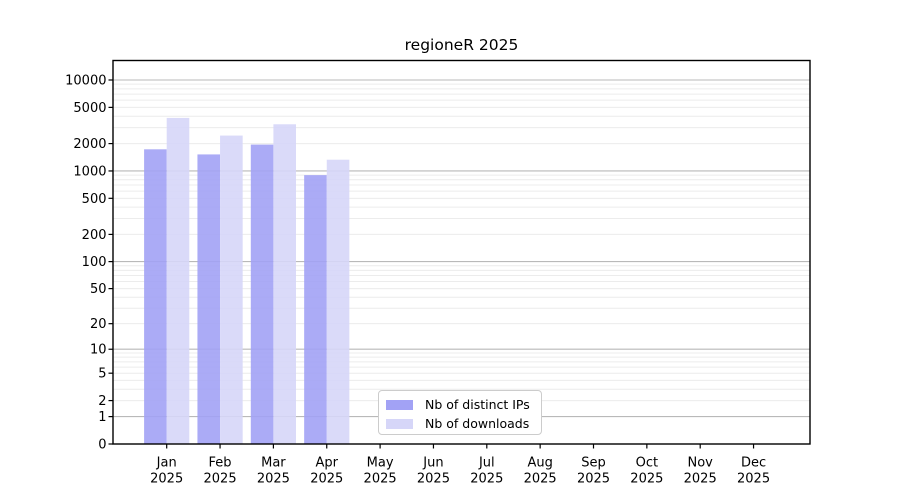 Image resolution: width=900 pixels, height=500 pixels. I want to click on x-tick-label-month: Jun, so click(432, 463).